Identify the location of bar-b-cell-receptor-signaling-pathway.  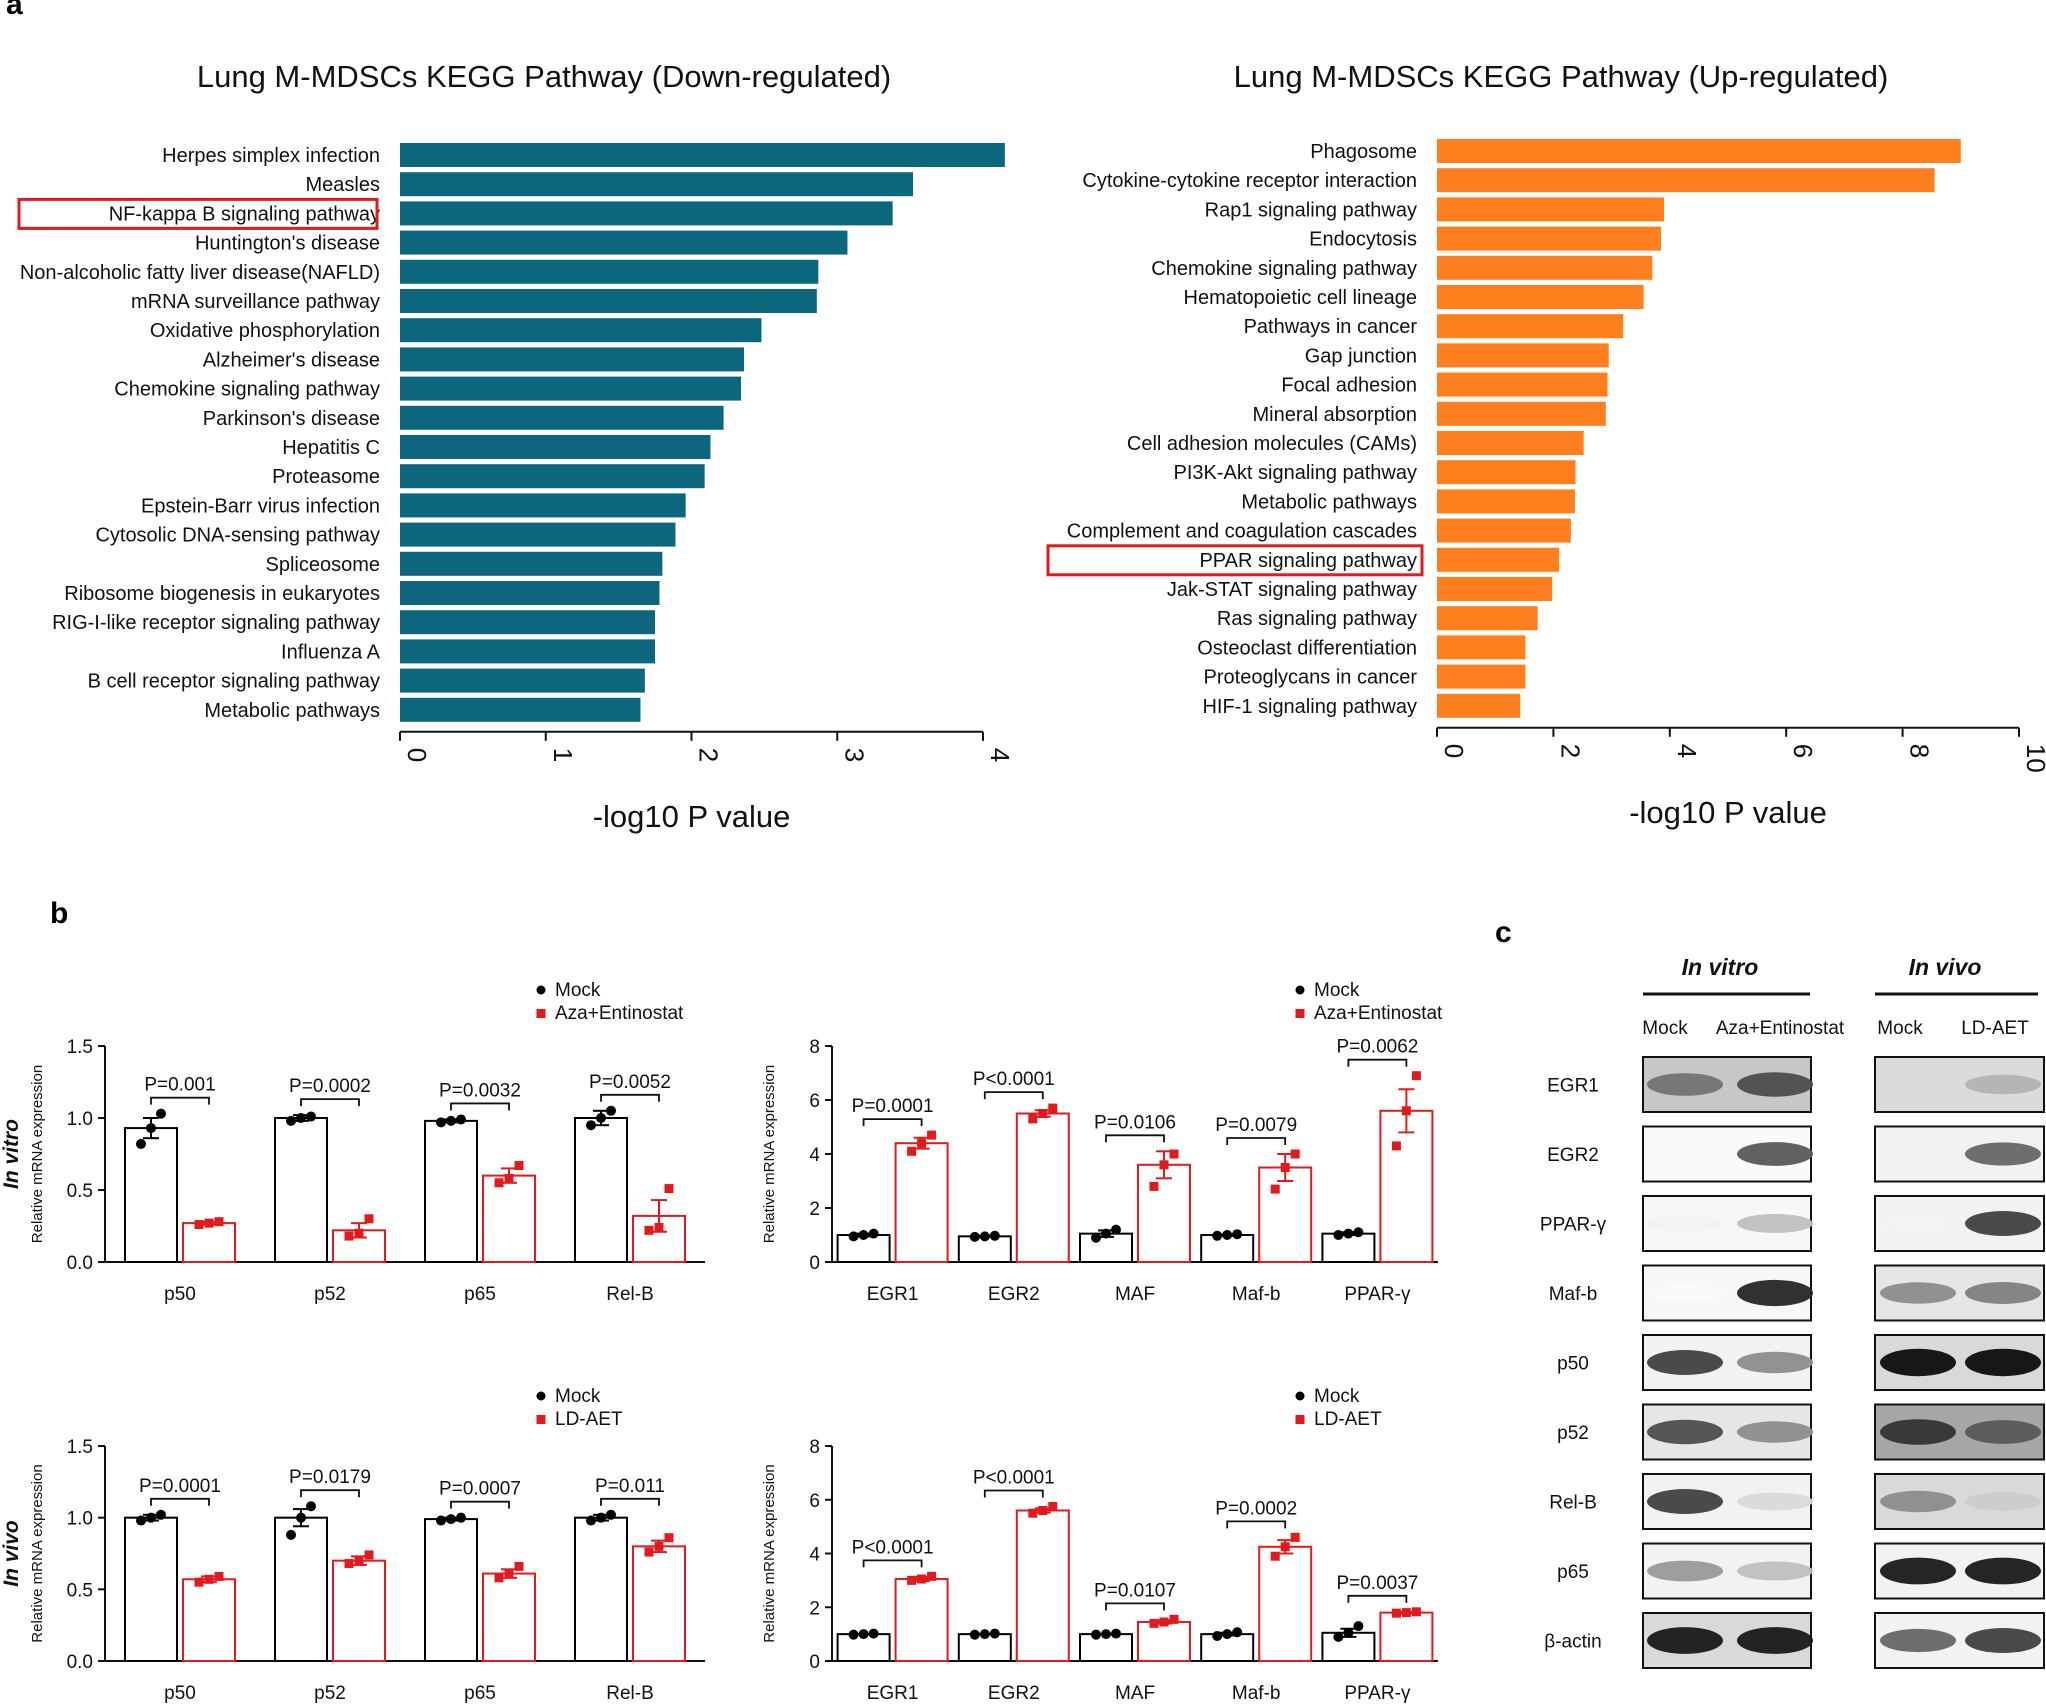
(522, 680).